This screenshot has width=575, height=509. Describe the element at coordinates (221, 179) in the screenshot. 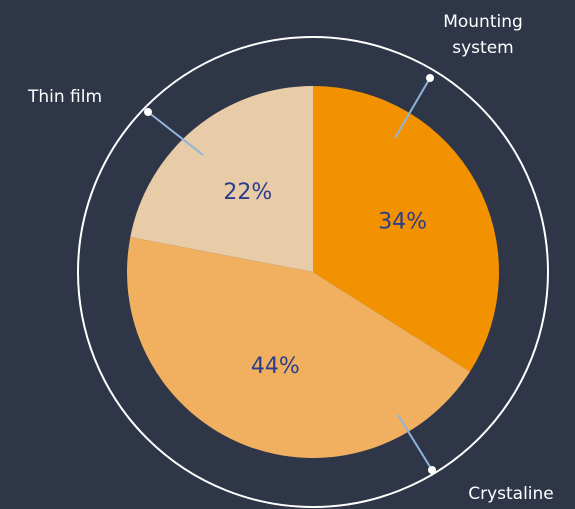

I see `pie-slice` at that location.